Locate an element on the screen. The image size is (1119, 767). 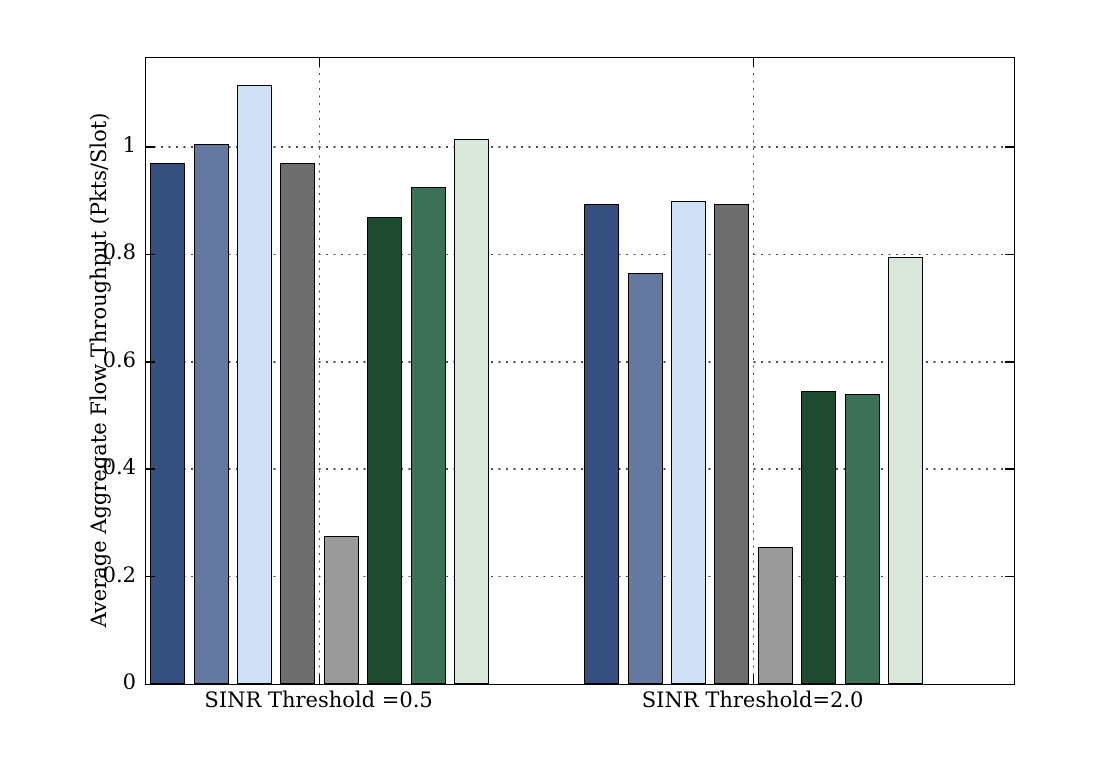
bar-dark-green-group1 is located at coordinates (385, 450).